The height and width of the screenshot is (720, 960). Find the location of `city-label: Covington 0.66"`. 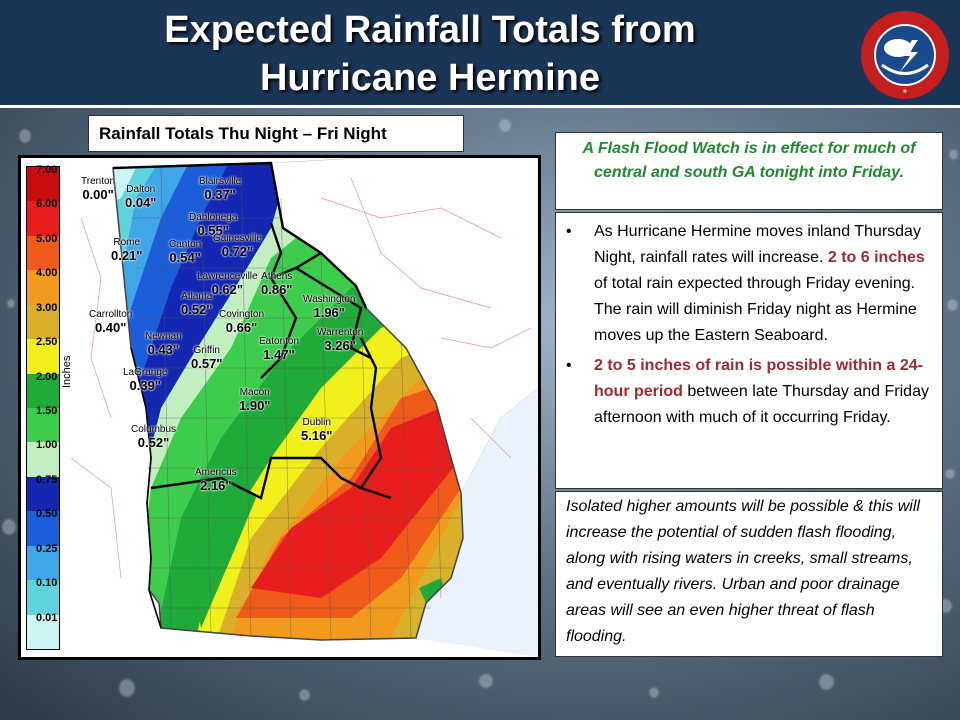

city-label: Covington 0.66" is located at coordinates (242, 322).